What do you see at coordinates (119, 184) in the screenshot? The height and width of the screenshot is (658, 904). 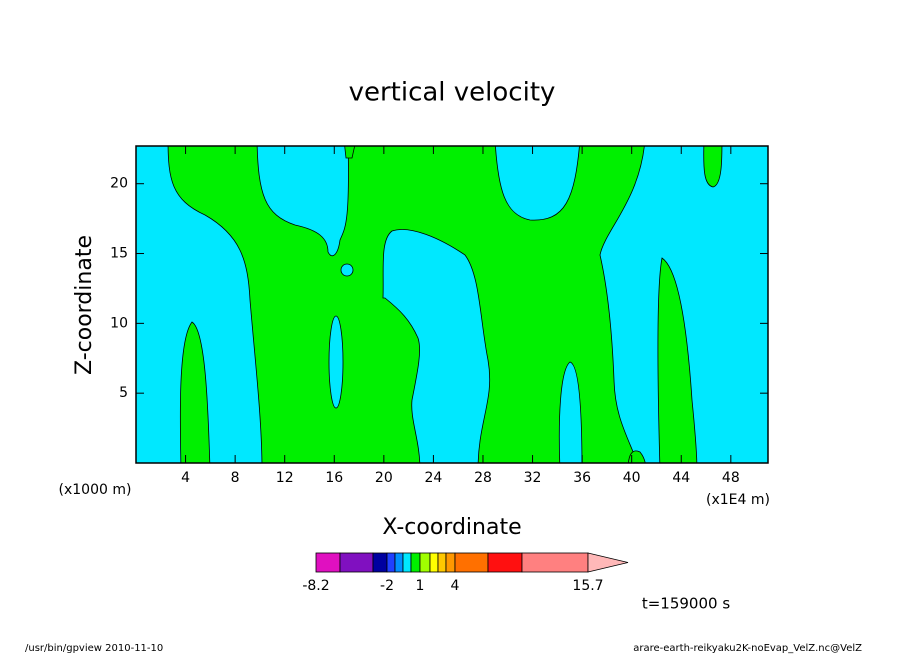 I see `y-tick-label: 20` at bounding box center [119, 184].